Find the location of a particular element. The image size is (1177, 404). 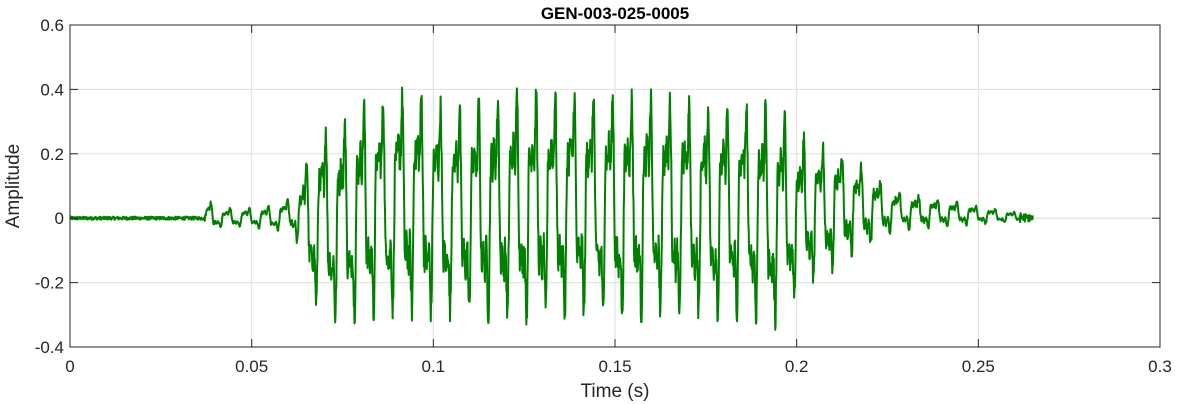

y-tick-label: 0.2 is located at coordinates (52, 154).